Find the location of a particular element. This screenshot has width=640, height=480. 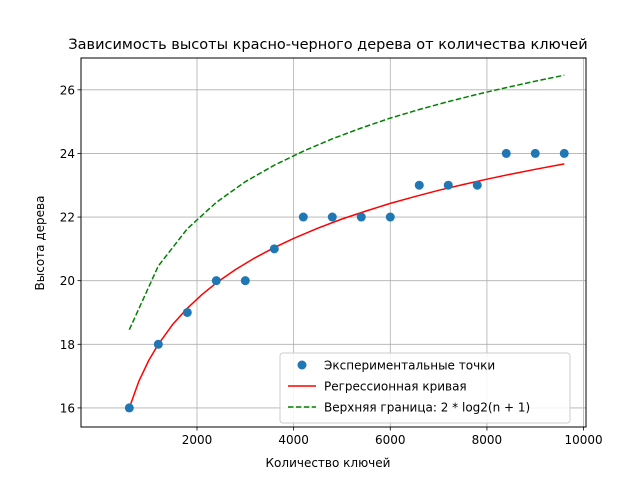

y-tick-label: 26 is located at coordinates (67, 90).